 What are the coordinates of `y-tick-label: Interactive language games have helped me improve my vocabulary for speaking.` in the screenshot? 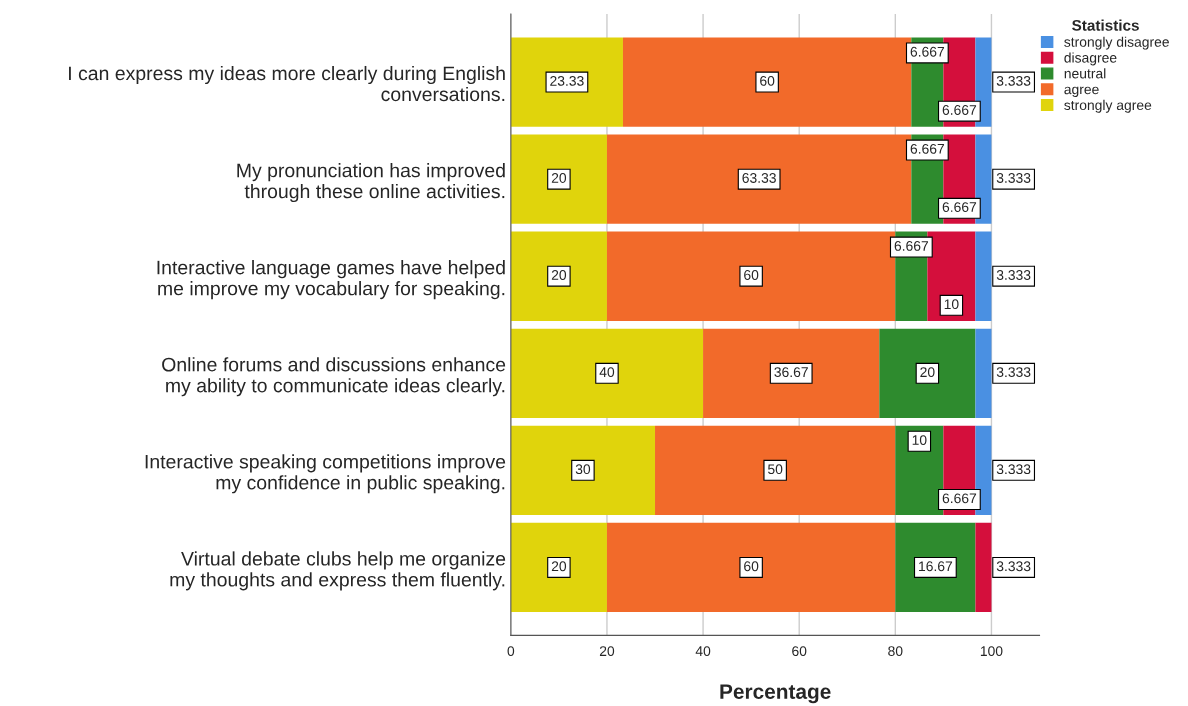 It's located at (331, 280).